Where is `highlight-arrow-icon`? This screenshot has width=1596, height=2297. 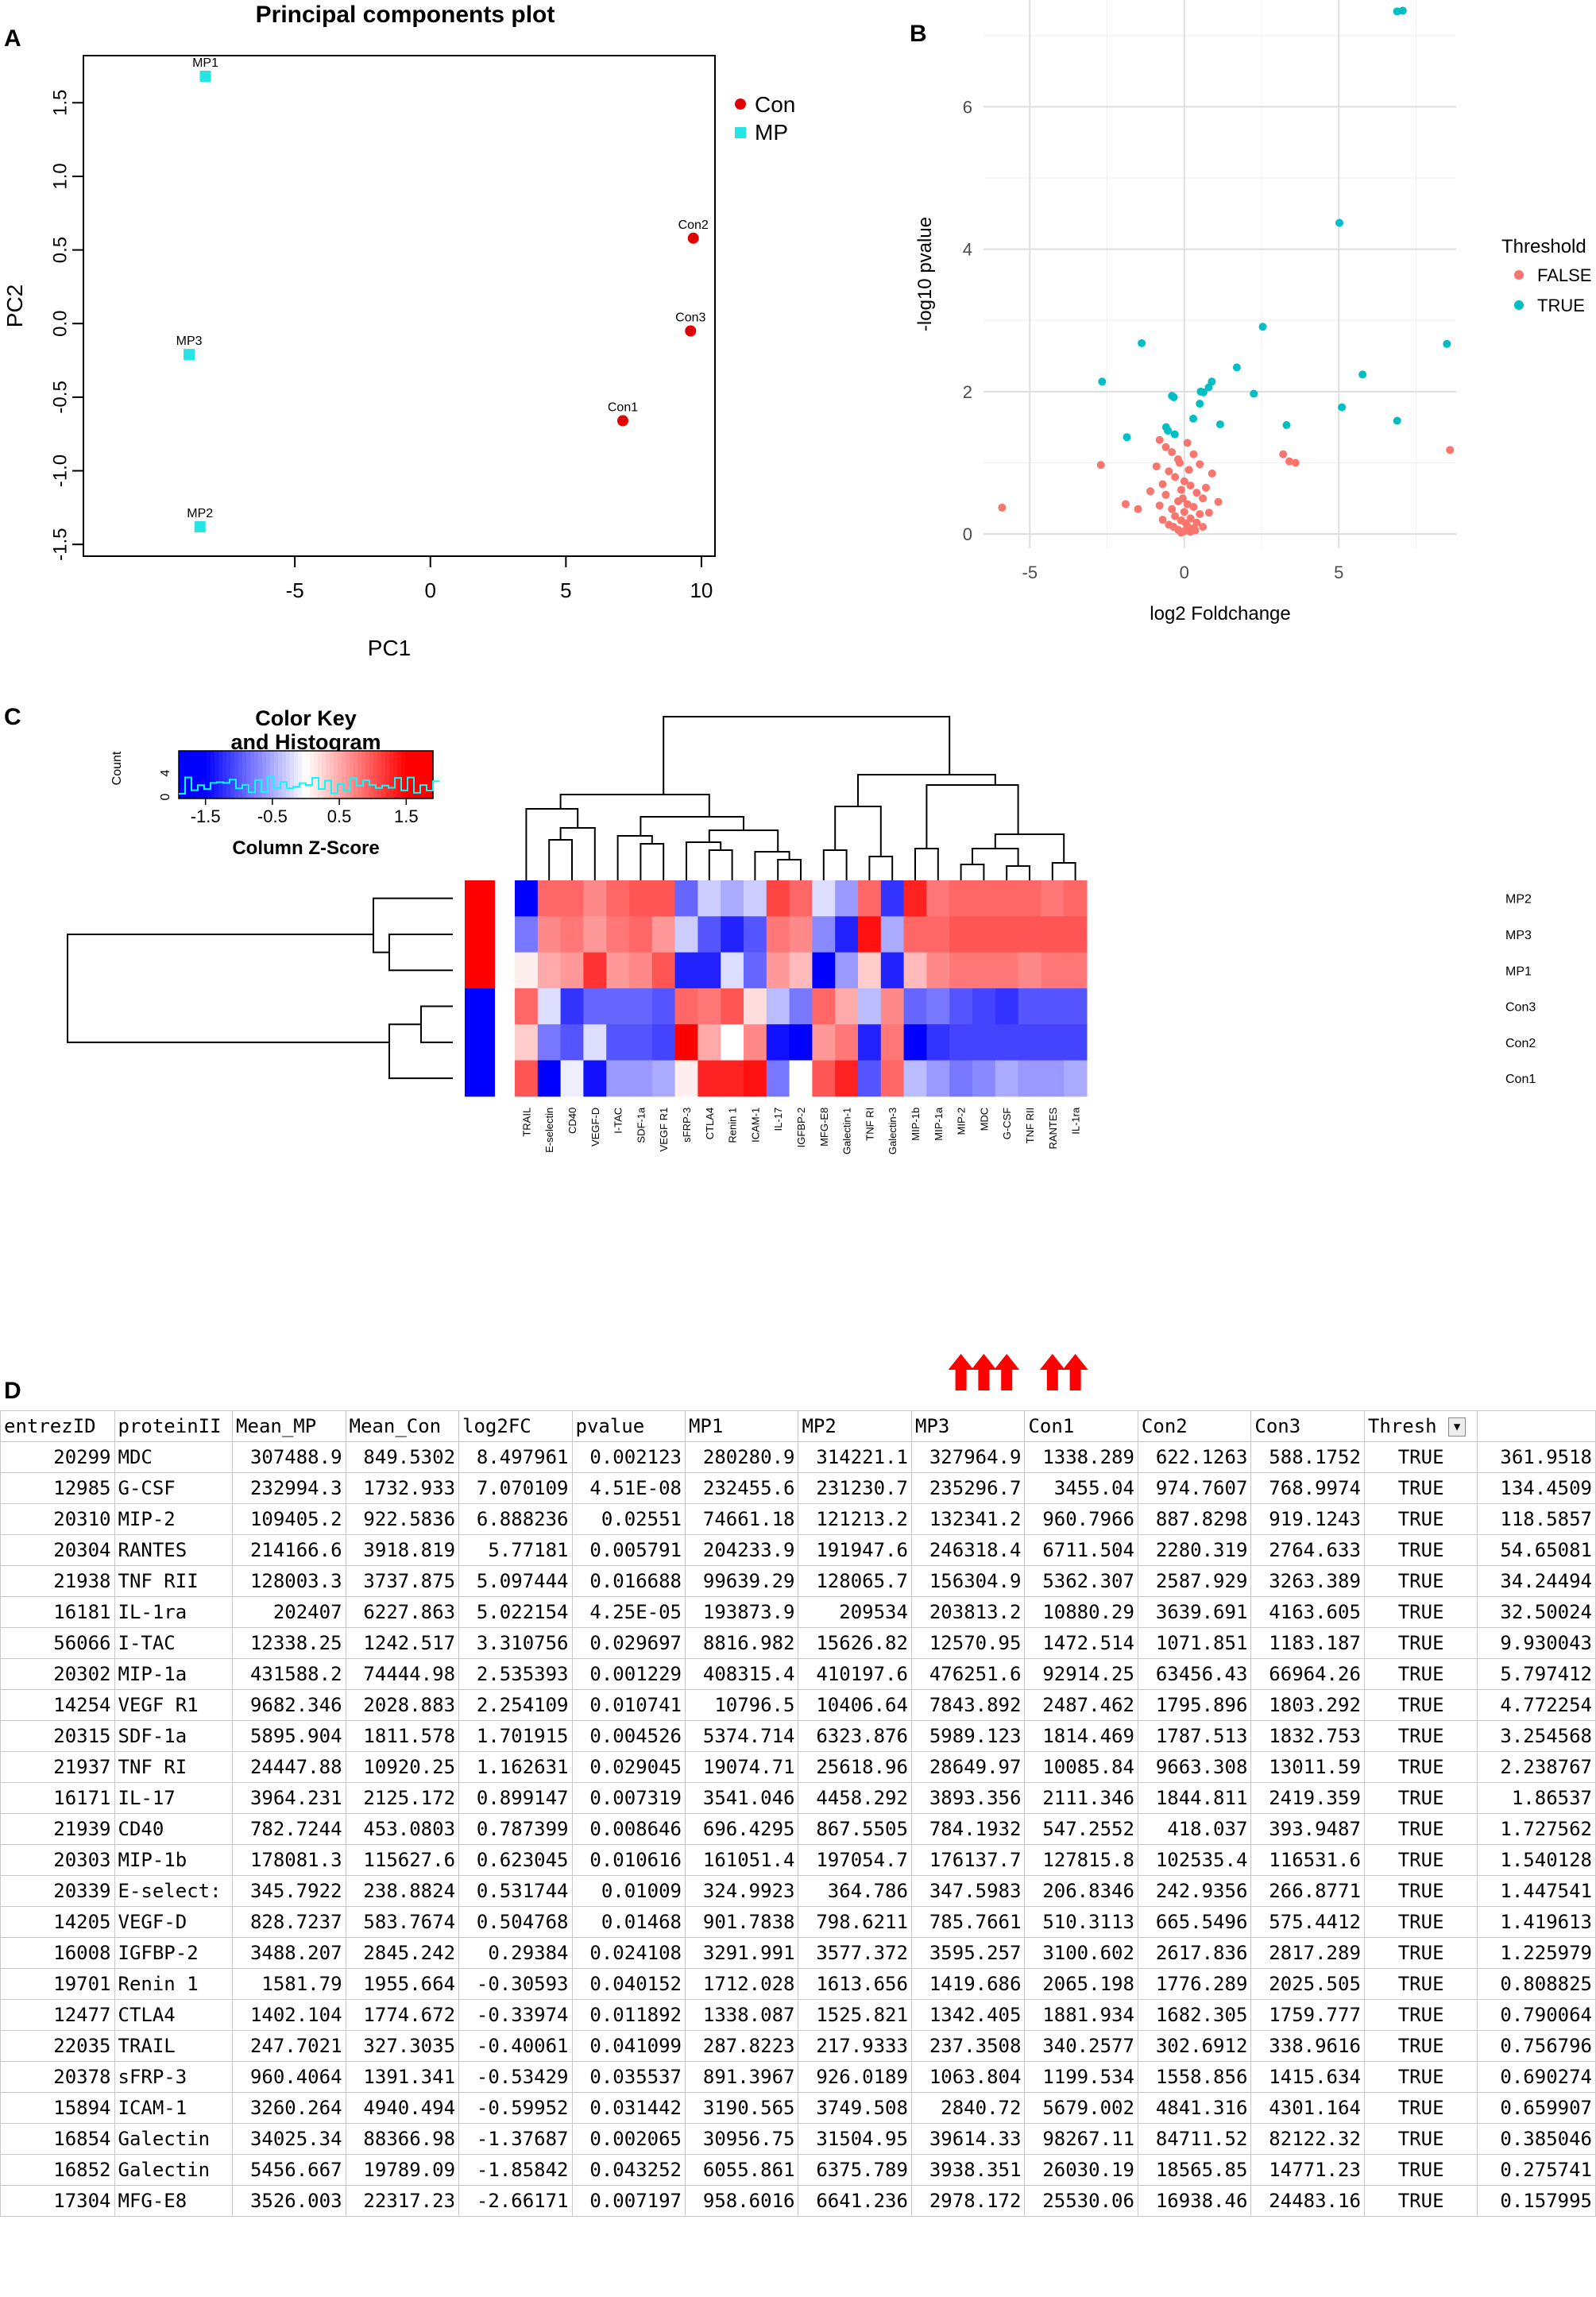
highlight-arrow-icon is located at coordinates (1052, 1372).